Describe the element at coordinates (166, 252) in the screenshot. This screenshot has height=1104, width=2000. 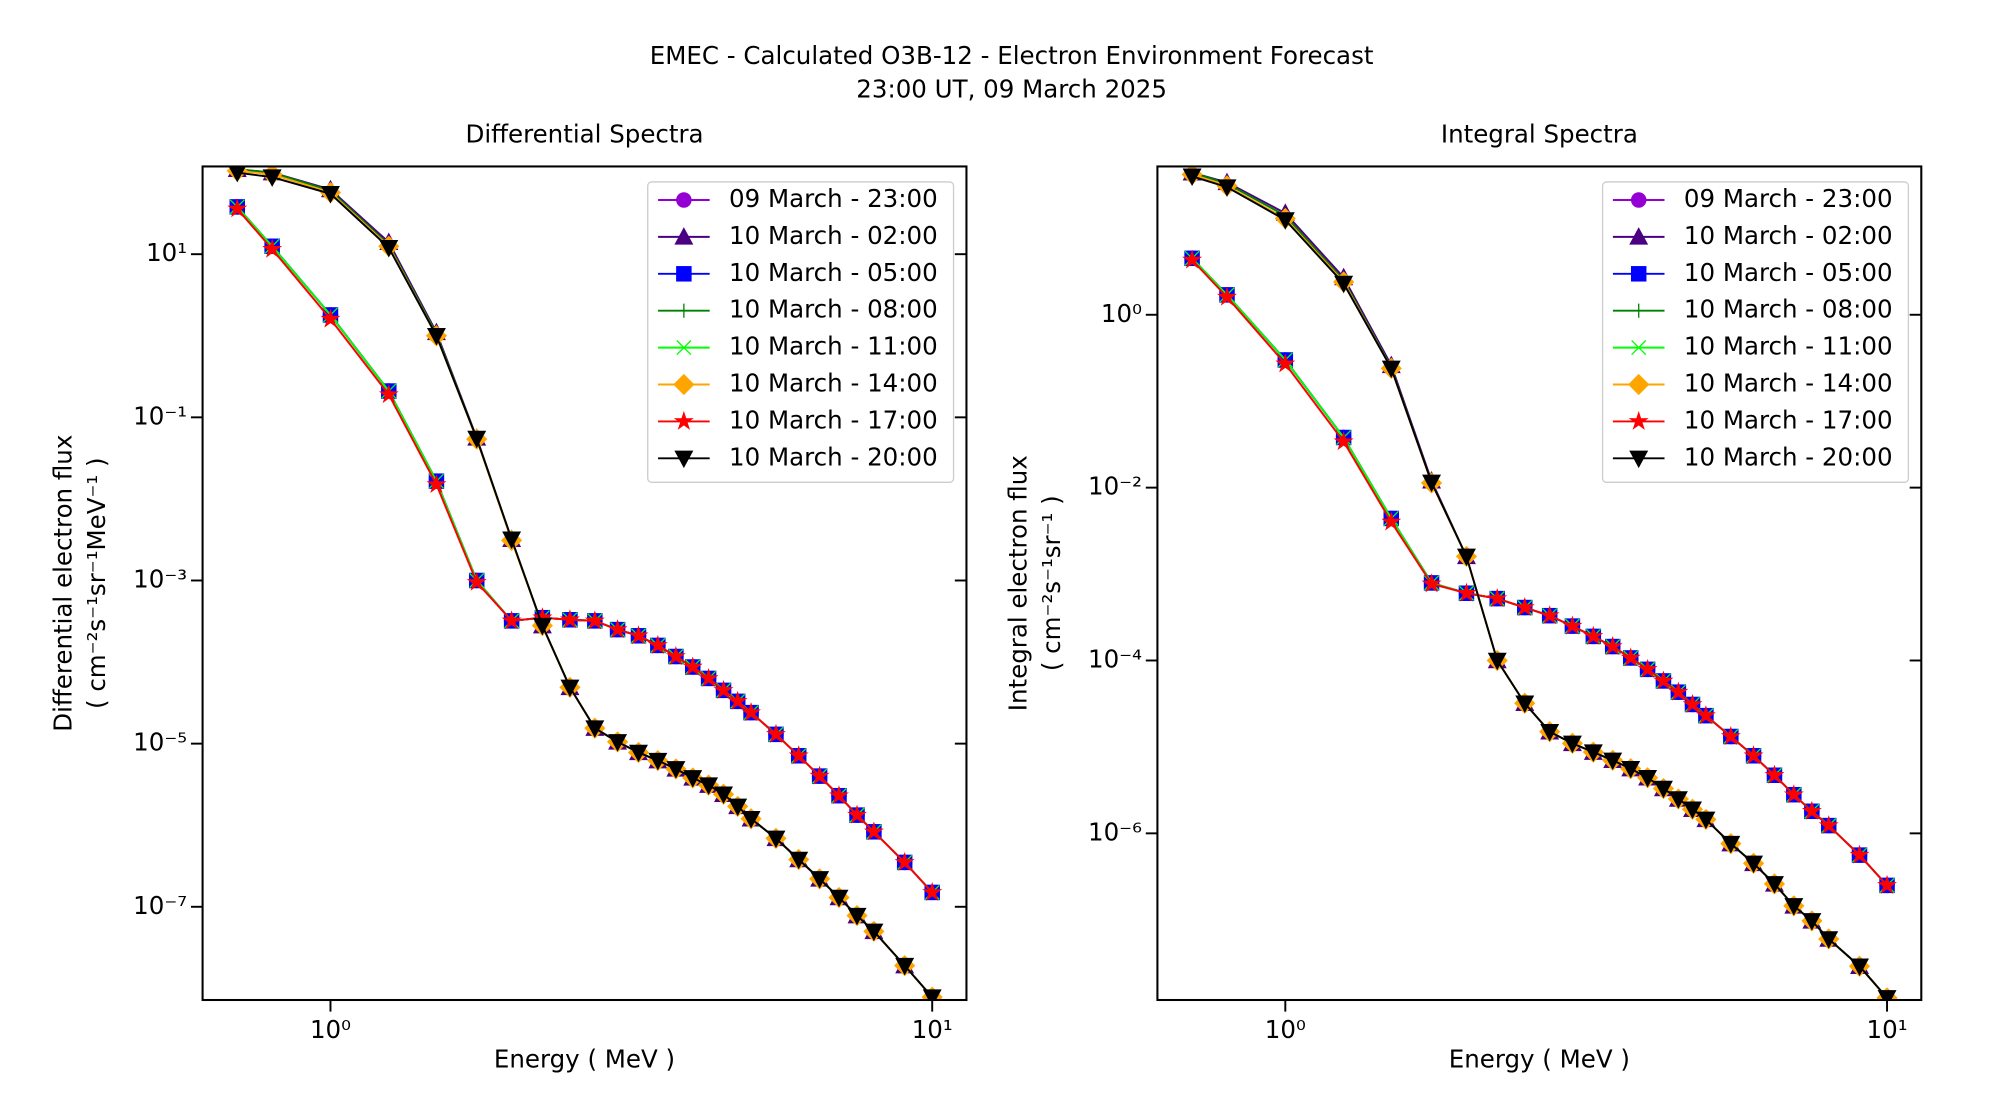
I see `y-tick-label: 10¹` at that location.